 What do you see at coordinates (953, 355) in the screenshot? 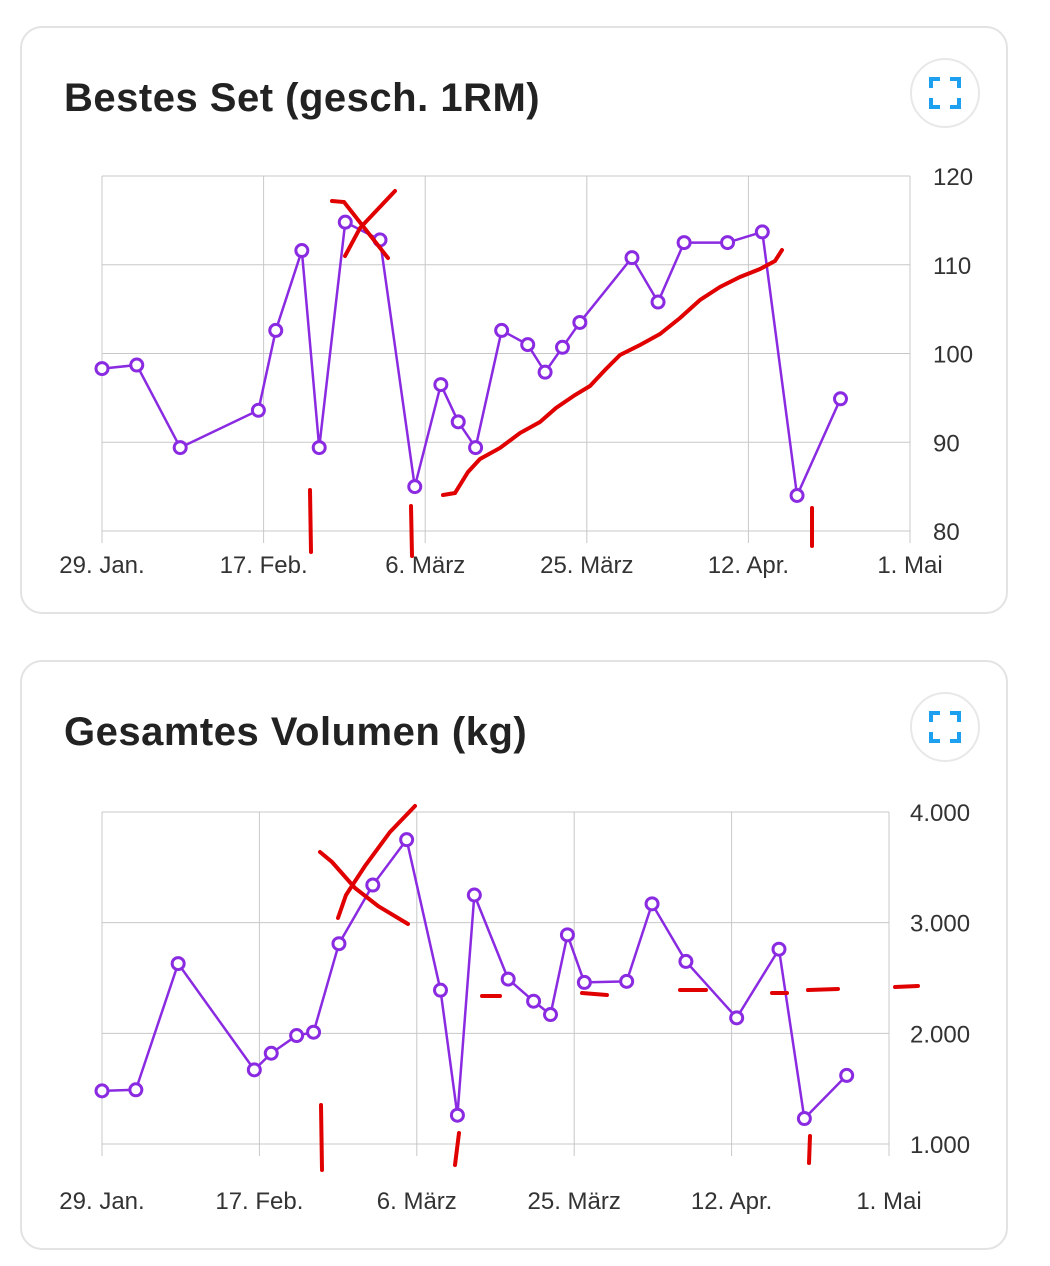
I see `y-tick-label: 100` at bounding box center [953, 355].